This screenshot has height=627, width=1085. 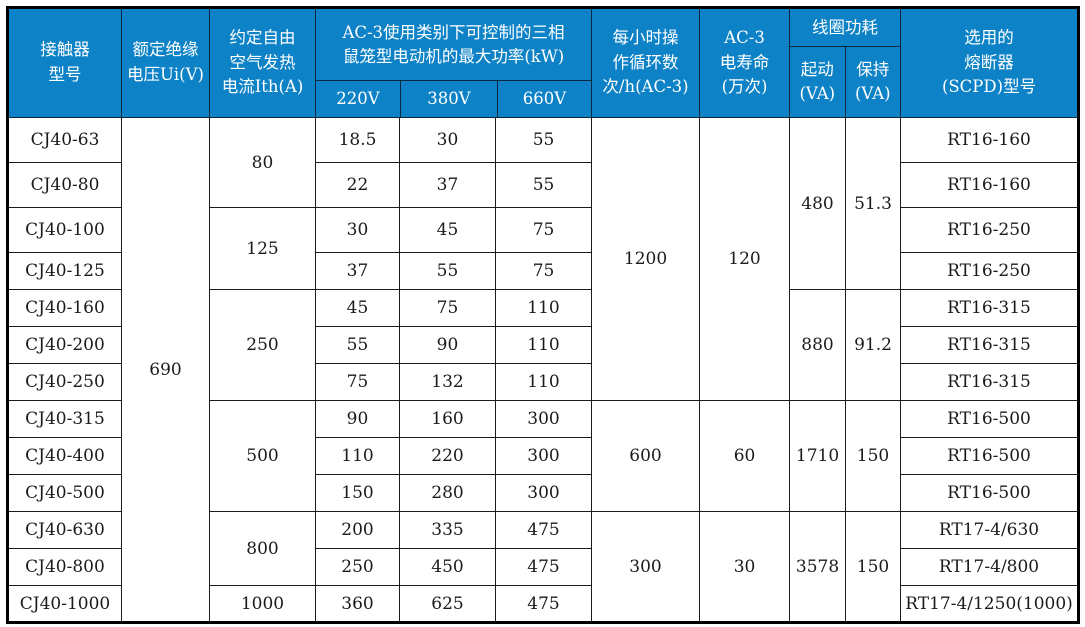 What do you see at coordinates (990, 567) in the screenshot?
I see `fuse-cell: RT17-4/800` at bounding box center [990, 567].